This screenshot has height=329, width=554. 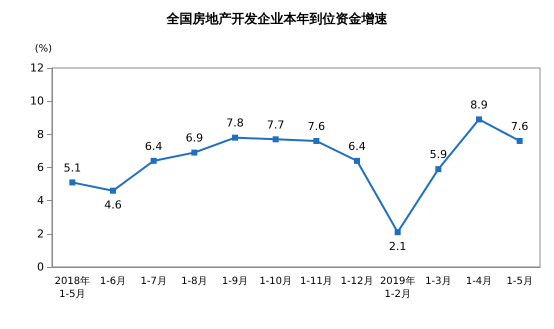 I want to click on data-label: 5.9, so click(x=439, y=155).